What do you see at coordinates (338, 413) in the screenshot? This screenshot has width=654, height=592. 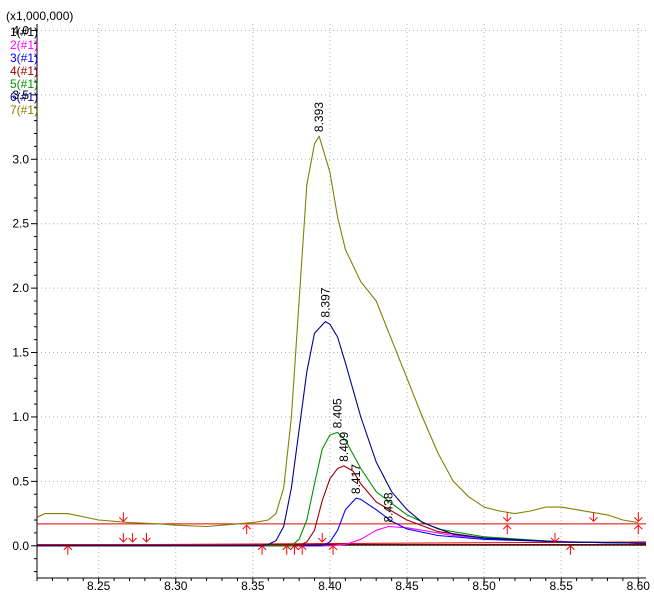 I see `peak-label: 8.405` at bounding box center [338, 413].